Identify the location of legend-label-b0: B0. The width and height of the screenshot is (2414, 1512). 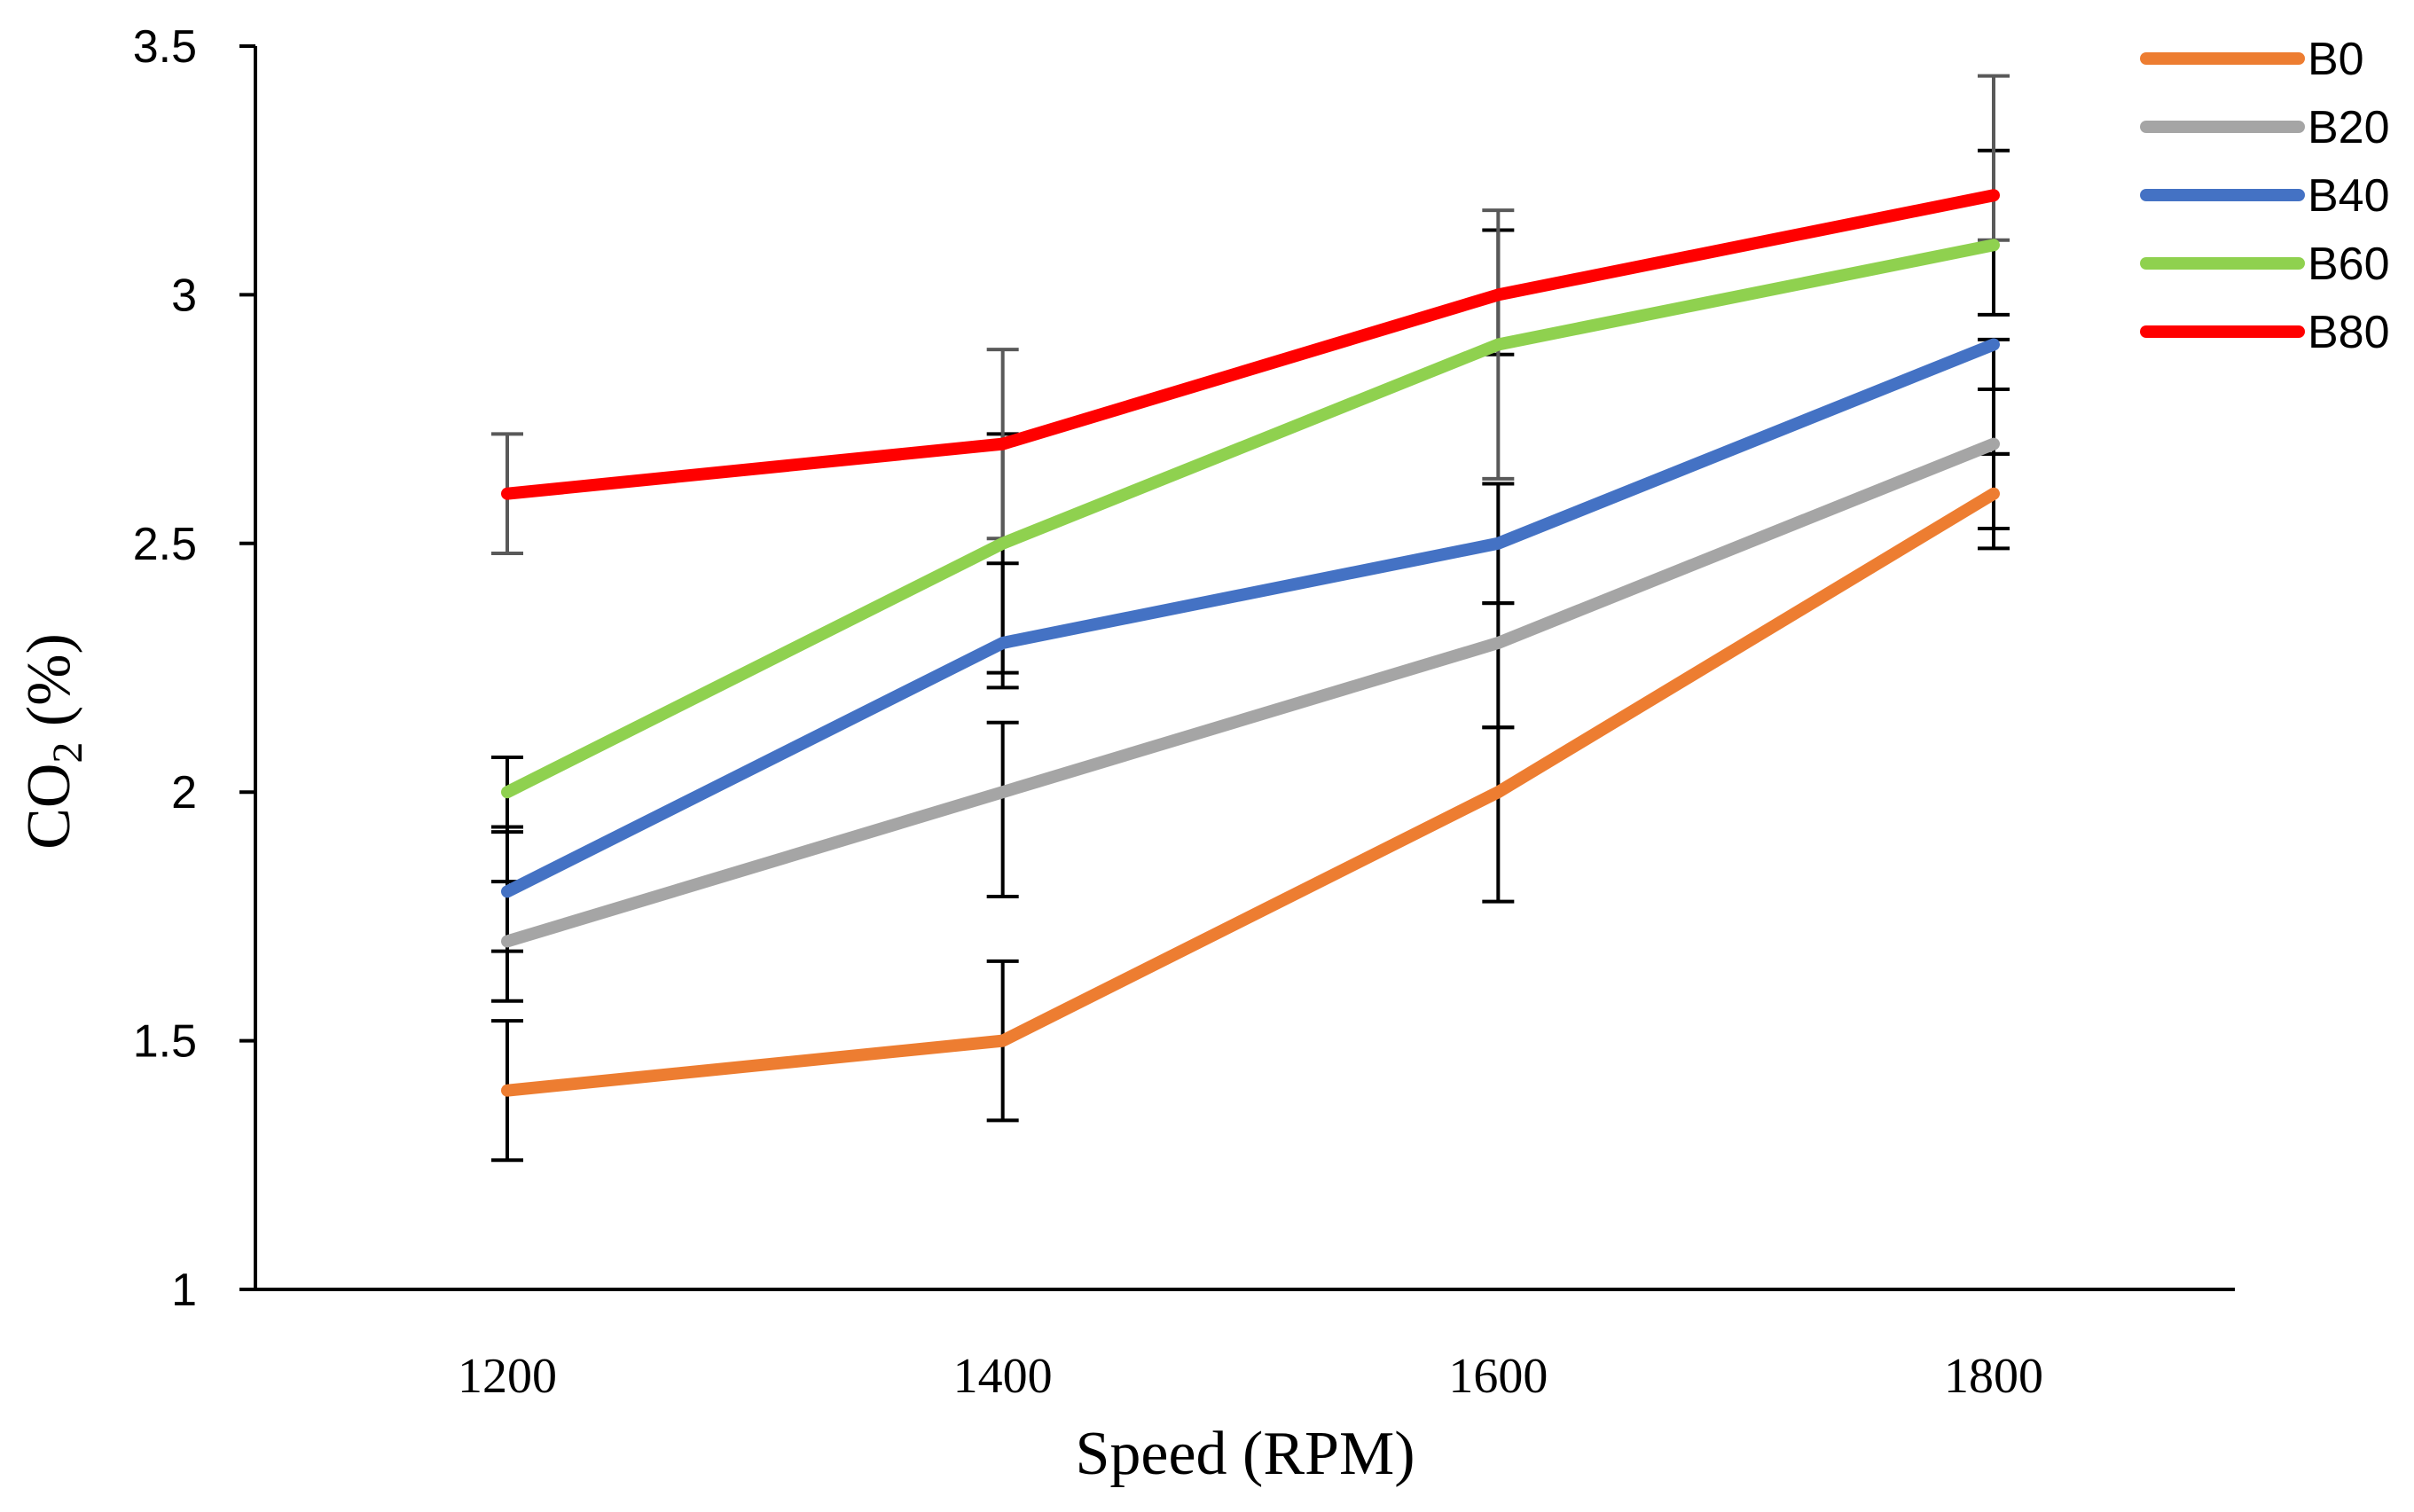
(2336, 59).